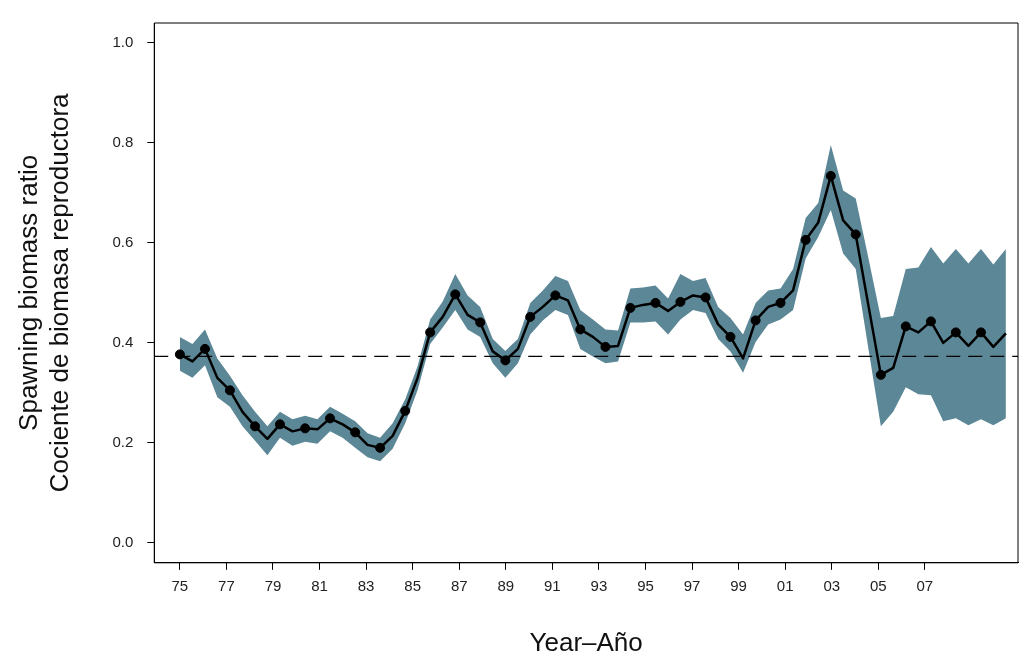 The image size is (1032, 667). Describe the element at coordinates (645, 585) in the screenshot. I see `x-tick-label: 95` at that location.